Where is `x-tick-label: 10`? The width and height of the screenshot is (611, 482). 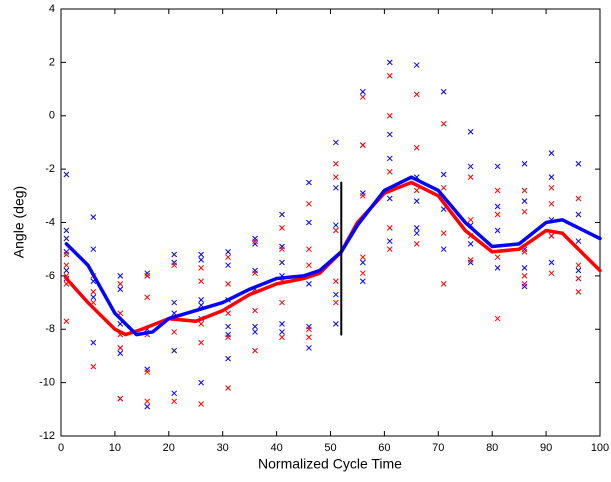 x-tick-label: 10 is located at coordinates (115, 448).